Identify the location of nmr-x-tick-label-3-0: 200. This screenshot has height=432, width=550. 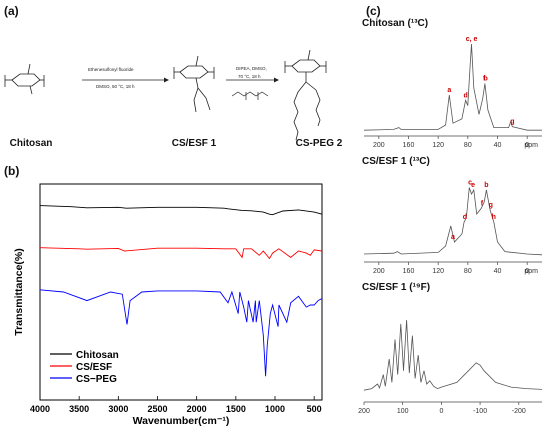
(364, 411).